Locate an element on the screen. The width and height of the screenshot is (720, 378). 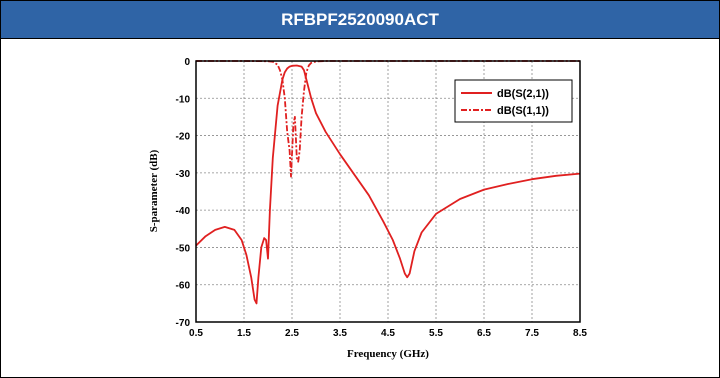
y-tick-label: 0 is located at coordinates (187, 62).